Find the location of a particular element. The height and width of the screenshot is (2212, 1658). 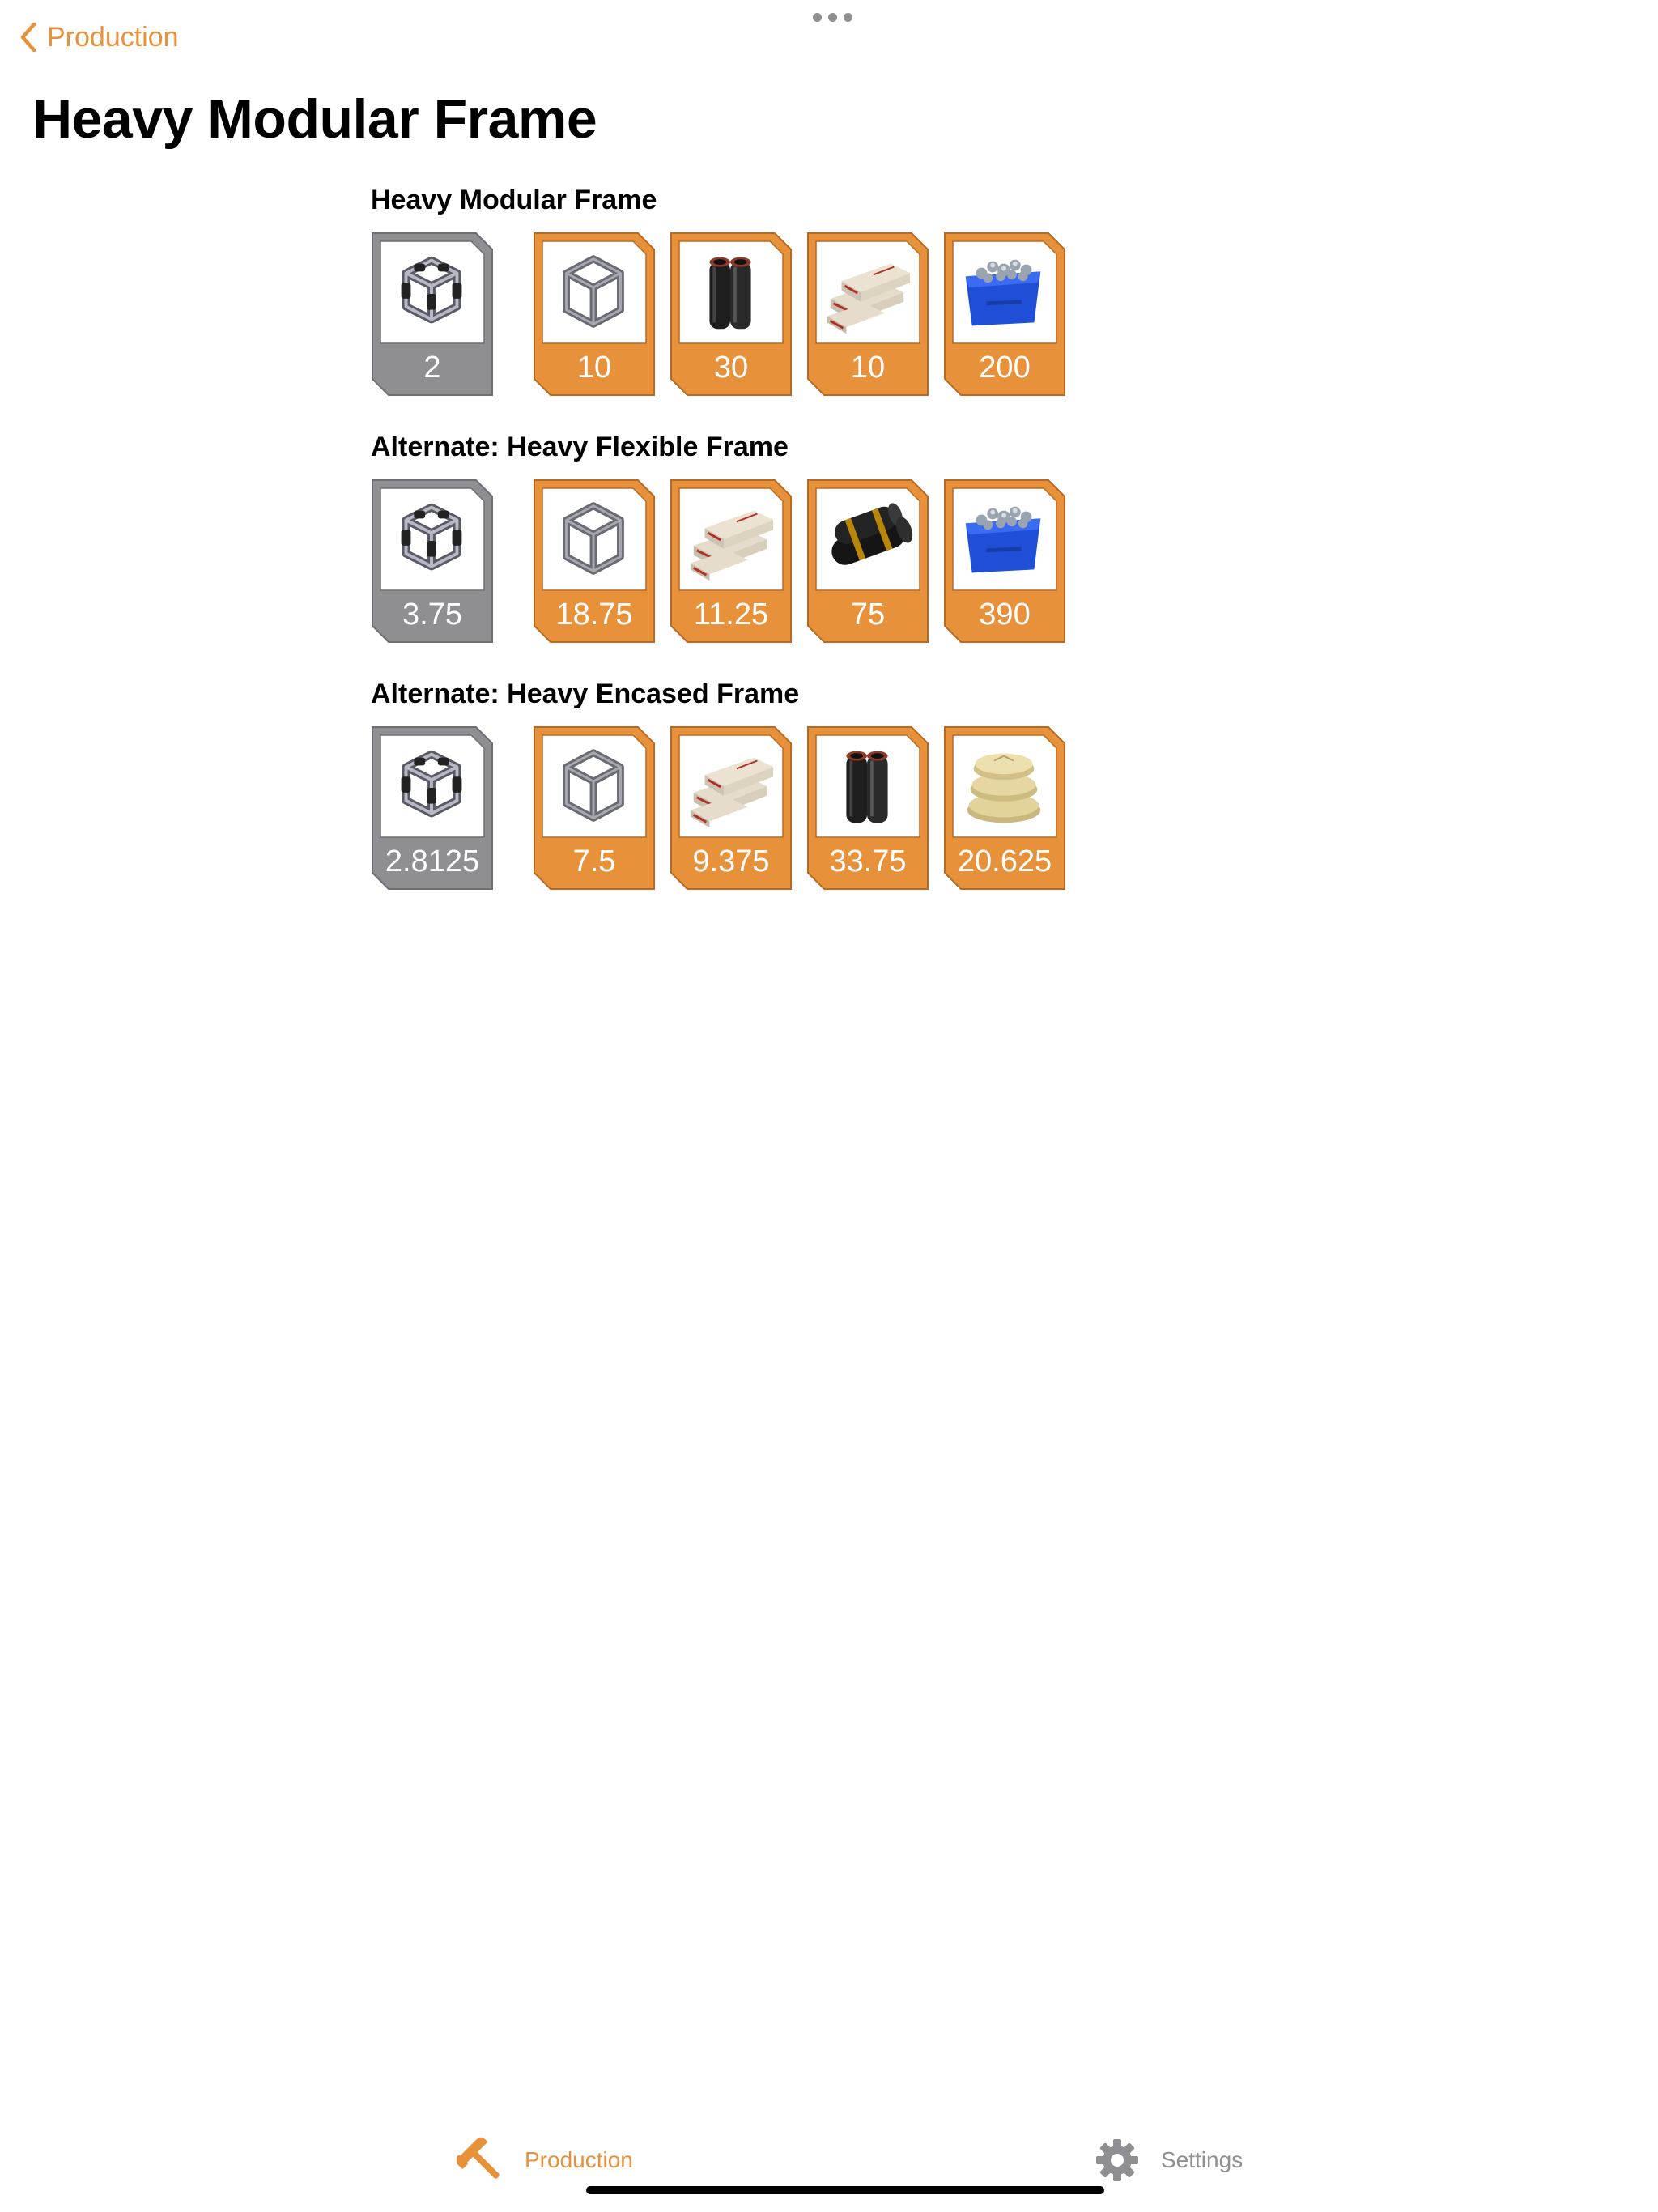

output-item-tile: 2.8125 is located at coordinates (432, 808).